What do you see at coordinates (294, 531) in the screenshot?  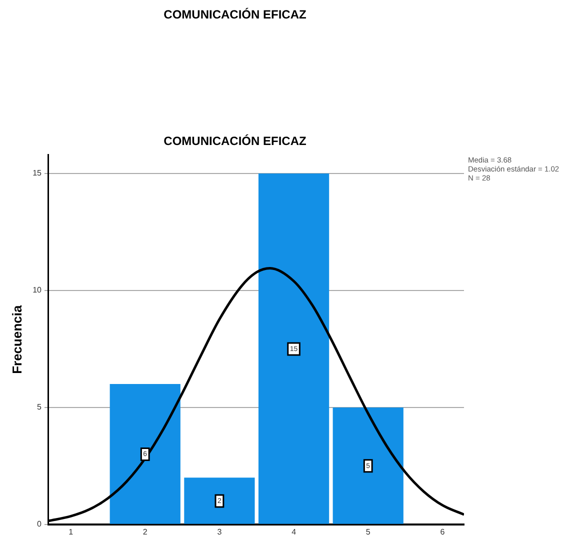 I see `x-tick-label: 4` at bounding box center [294, 531].